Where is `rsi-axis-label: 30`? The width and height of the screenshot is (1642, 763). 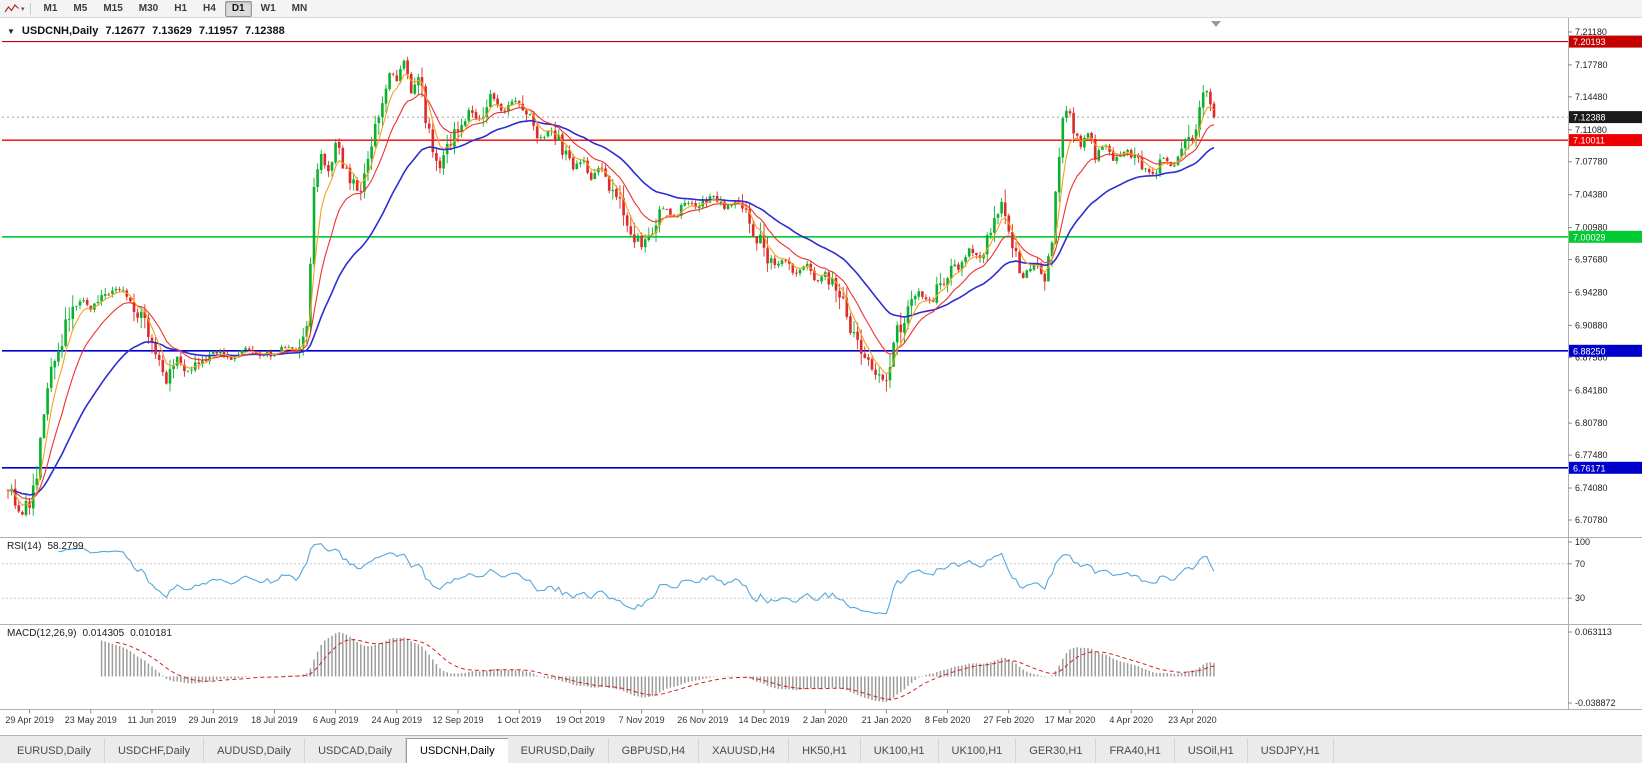 rsi-axis-label: 30 is located at coordinates (1580, 598).